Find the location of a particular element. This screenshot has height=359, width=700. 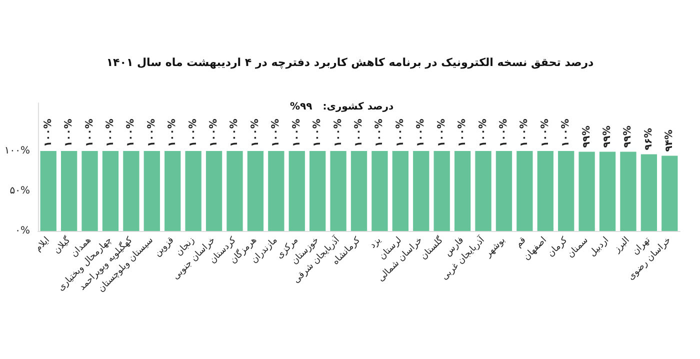

chart-title: درصد تحقق نسخه الکترونیک در برنامه کاهش کاربرد دفترچه در ۴ اردیبهشت ماه سال ۱۴۰۱ is located at coordinates (350, 62).